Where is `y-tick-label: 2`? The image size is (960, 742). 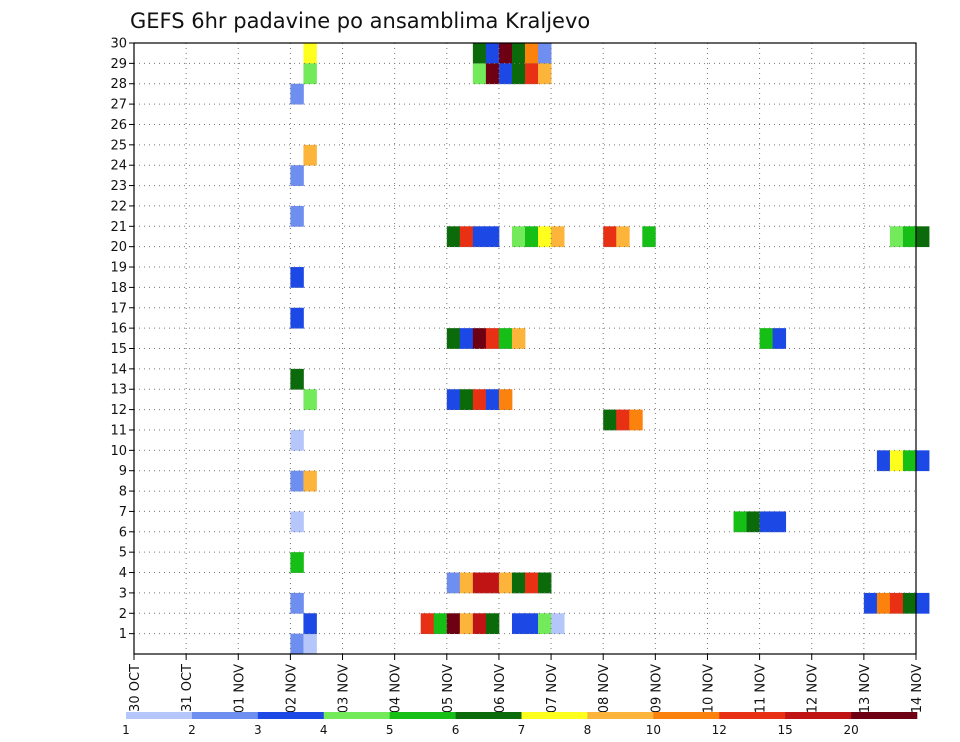
y-tick-label: 2 is located at coordinates (123, 614).